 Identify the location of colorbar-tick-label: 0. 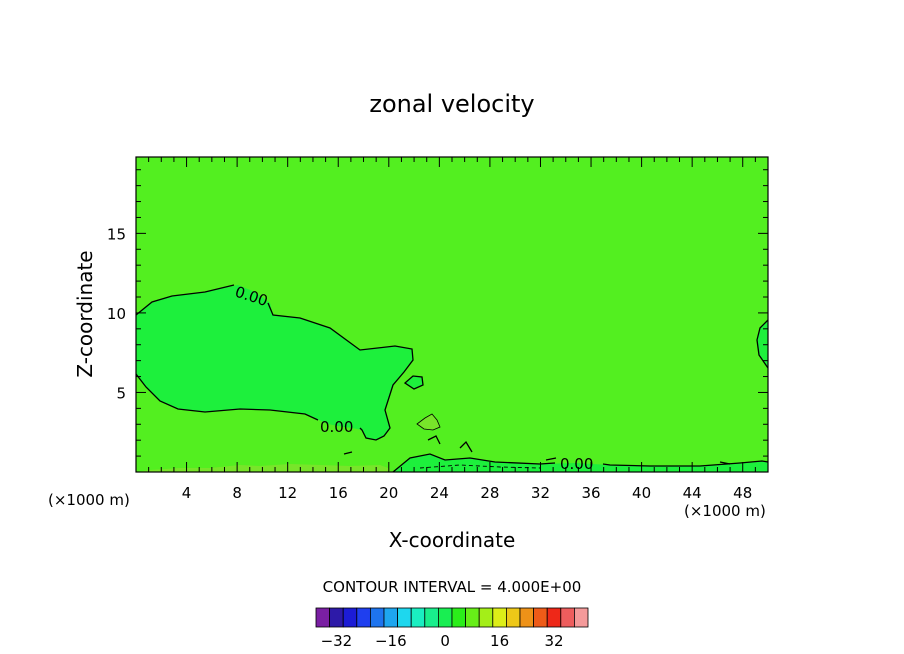
(445, 641).